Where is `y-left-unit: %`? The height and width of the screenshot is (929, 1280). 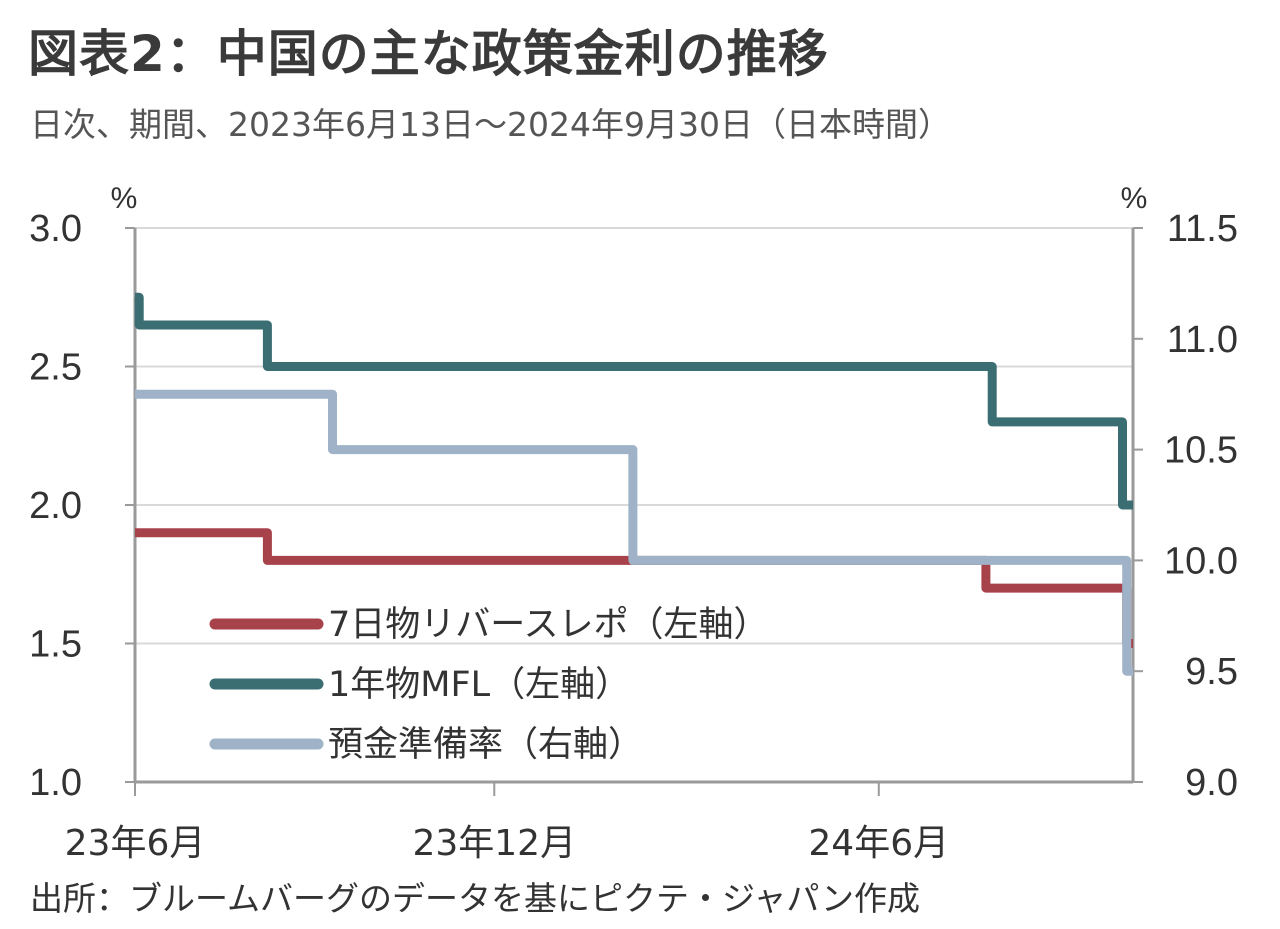
y-left-unit: % is located at coordinates (124, 198).